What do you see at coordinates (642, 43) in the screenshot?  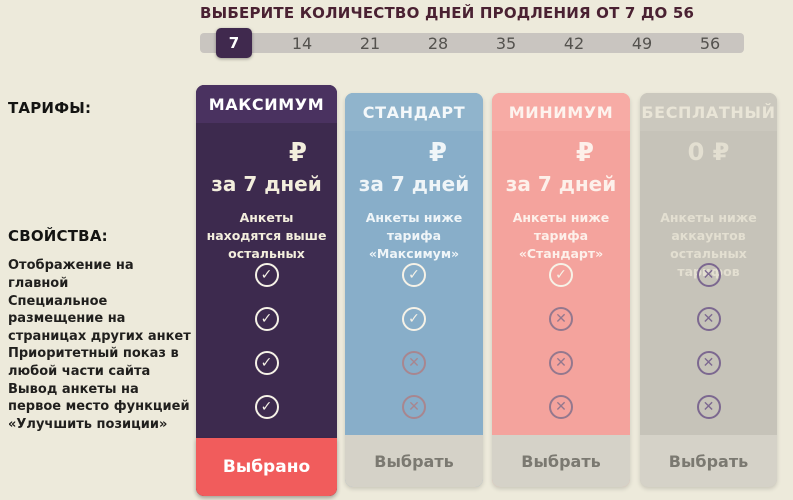 I see `day-option-49: 49` at bounding box center [642, 43].